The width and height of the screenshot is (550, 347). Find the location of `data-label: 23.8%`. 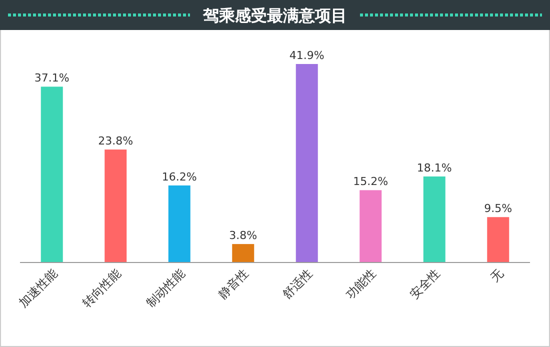

data-label: 23.8% is located at coordinates (116, 141).